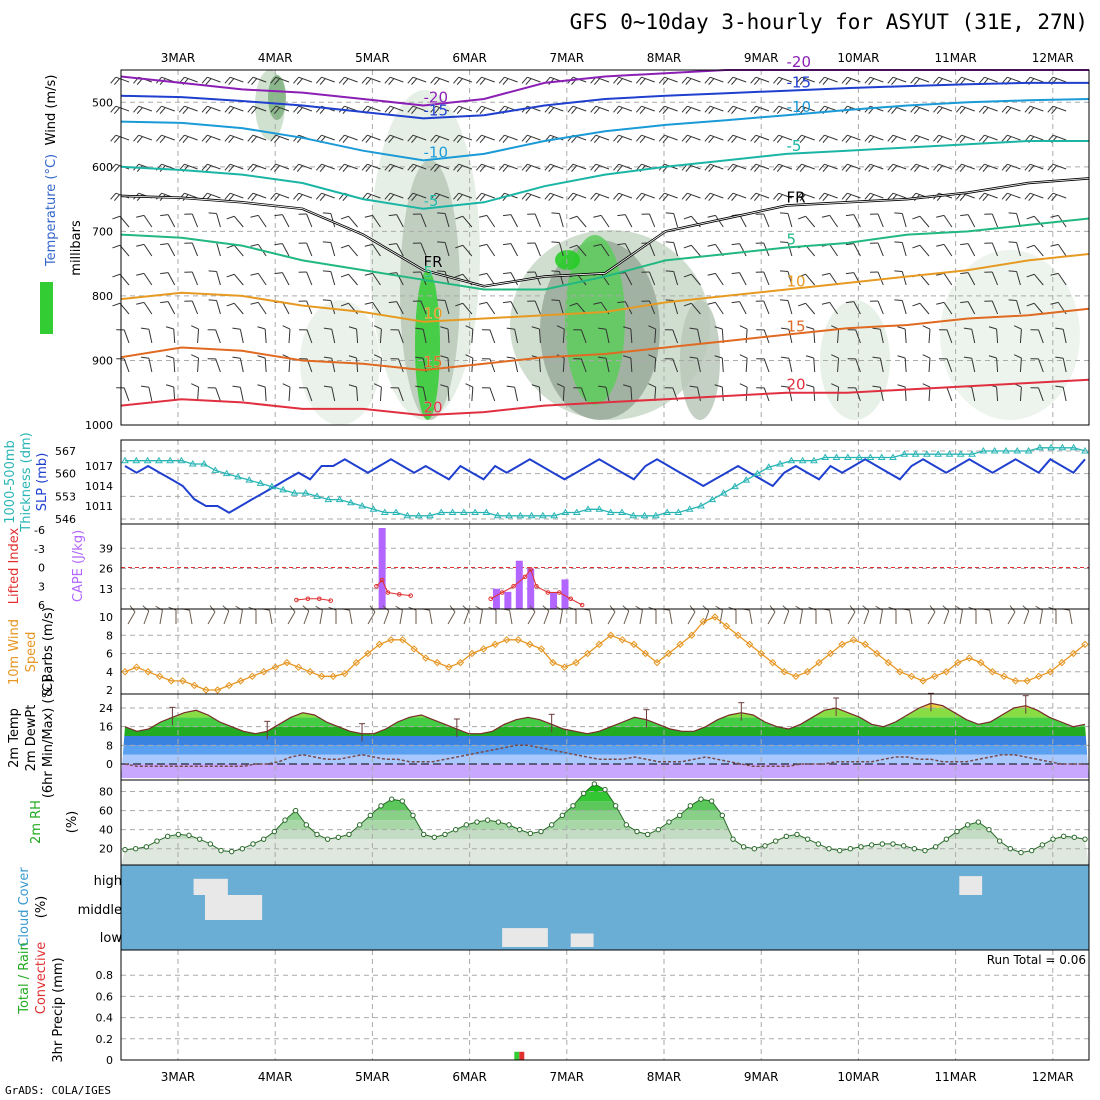  I want to click on upper-pressure-axis-label-line: millibars, so click(76, 248).